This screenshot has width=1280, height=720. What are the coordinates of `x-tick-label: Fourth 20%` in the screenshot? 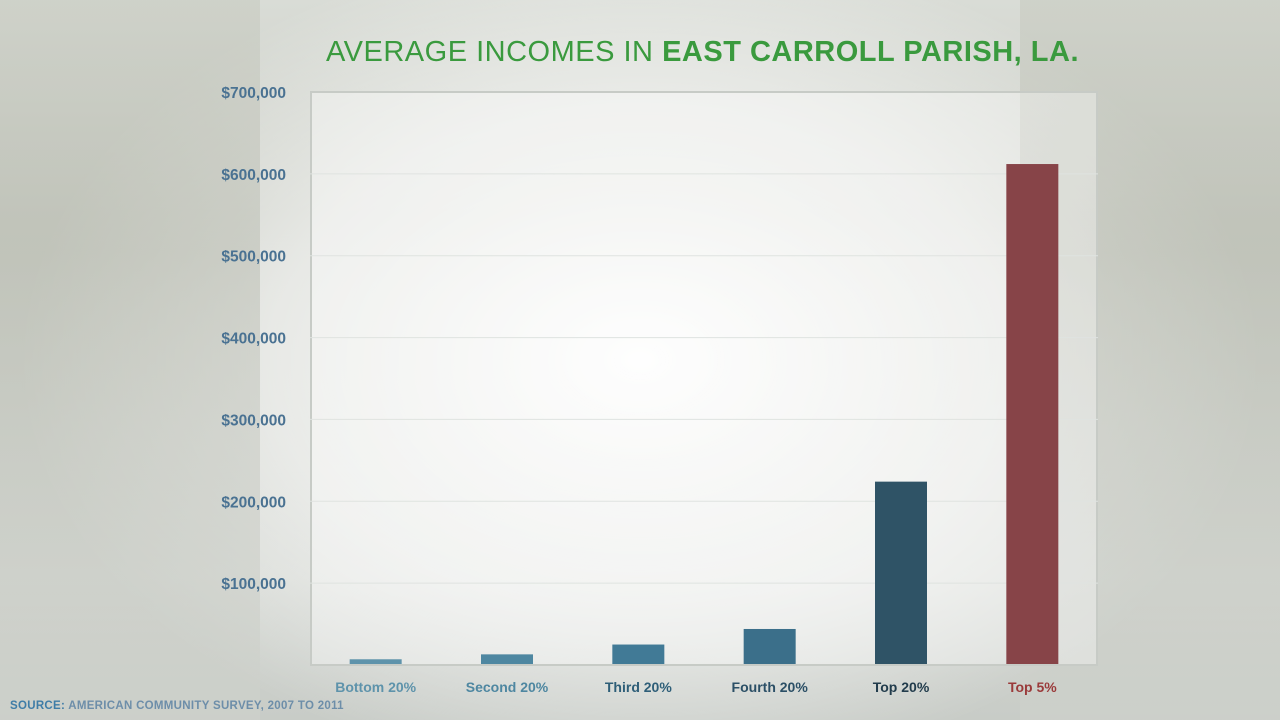 It's located at (770, 687).